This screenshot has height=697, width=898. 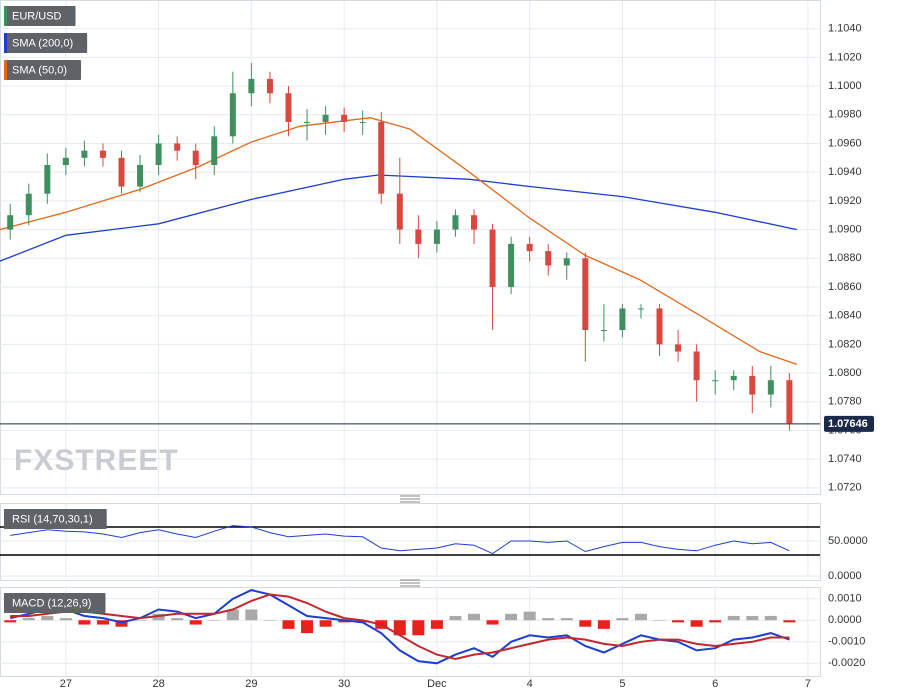 I want to click on legend-label: SMA (50,0), so click(x=39, y=70).